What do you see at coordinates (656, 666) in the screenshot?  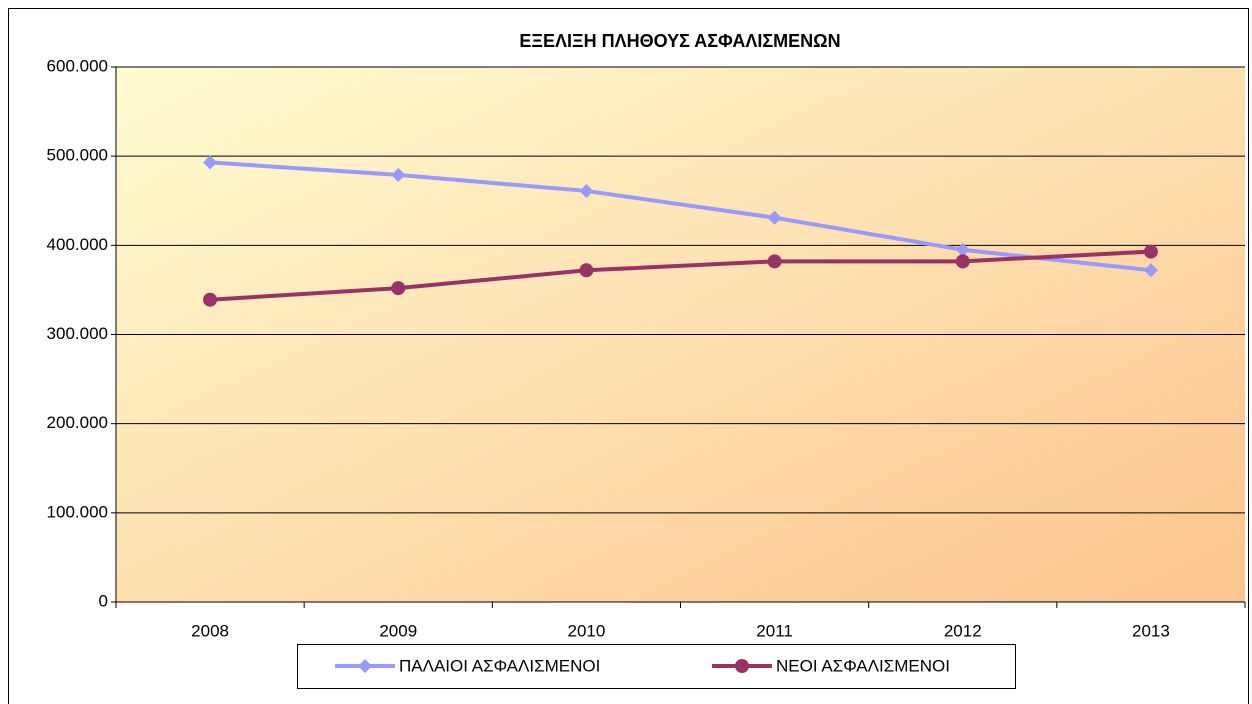 I see `legend` at bounding box center [656, 666].